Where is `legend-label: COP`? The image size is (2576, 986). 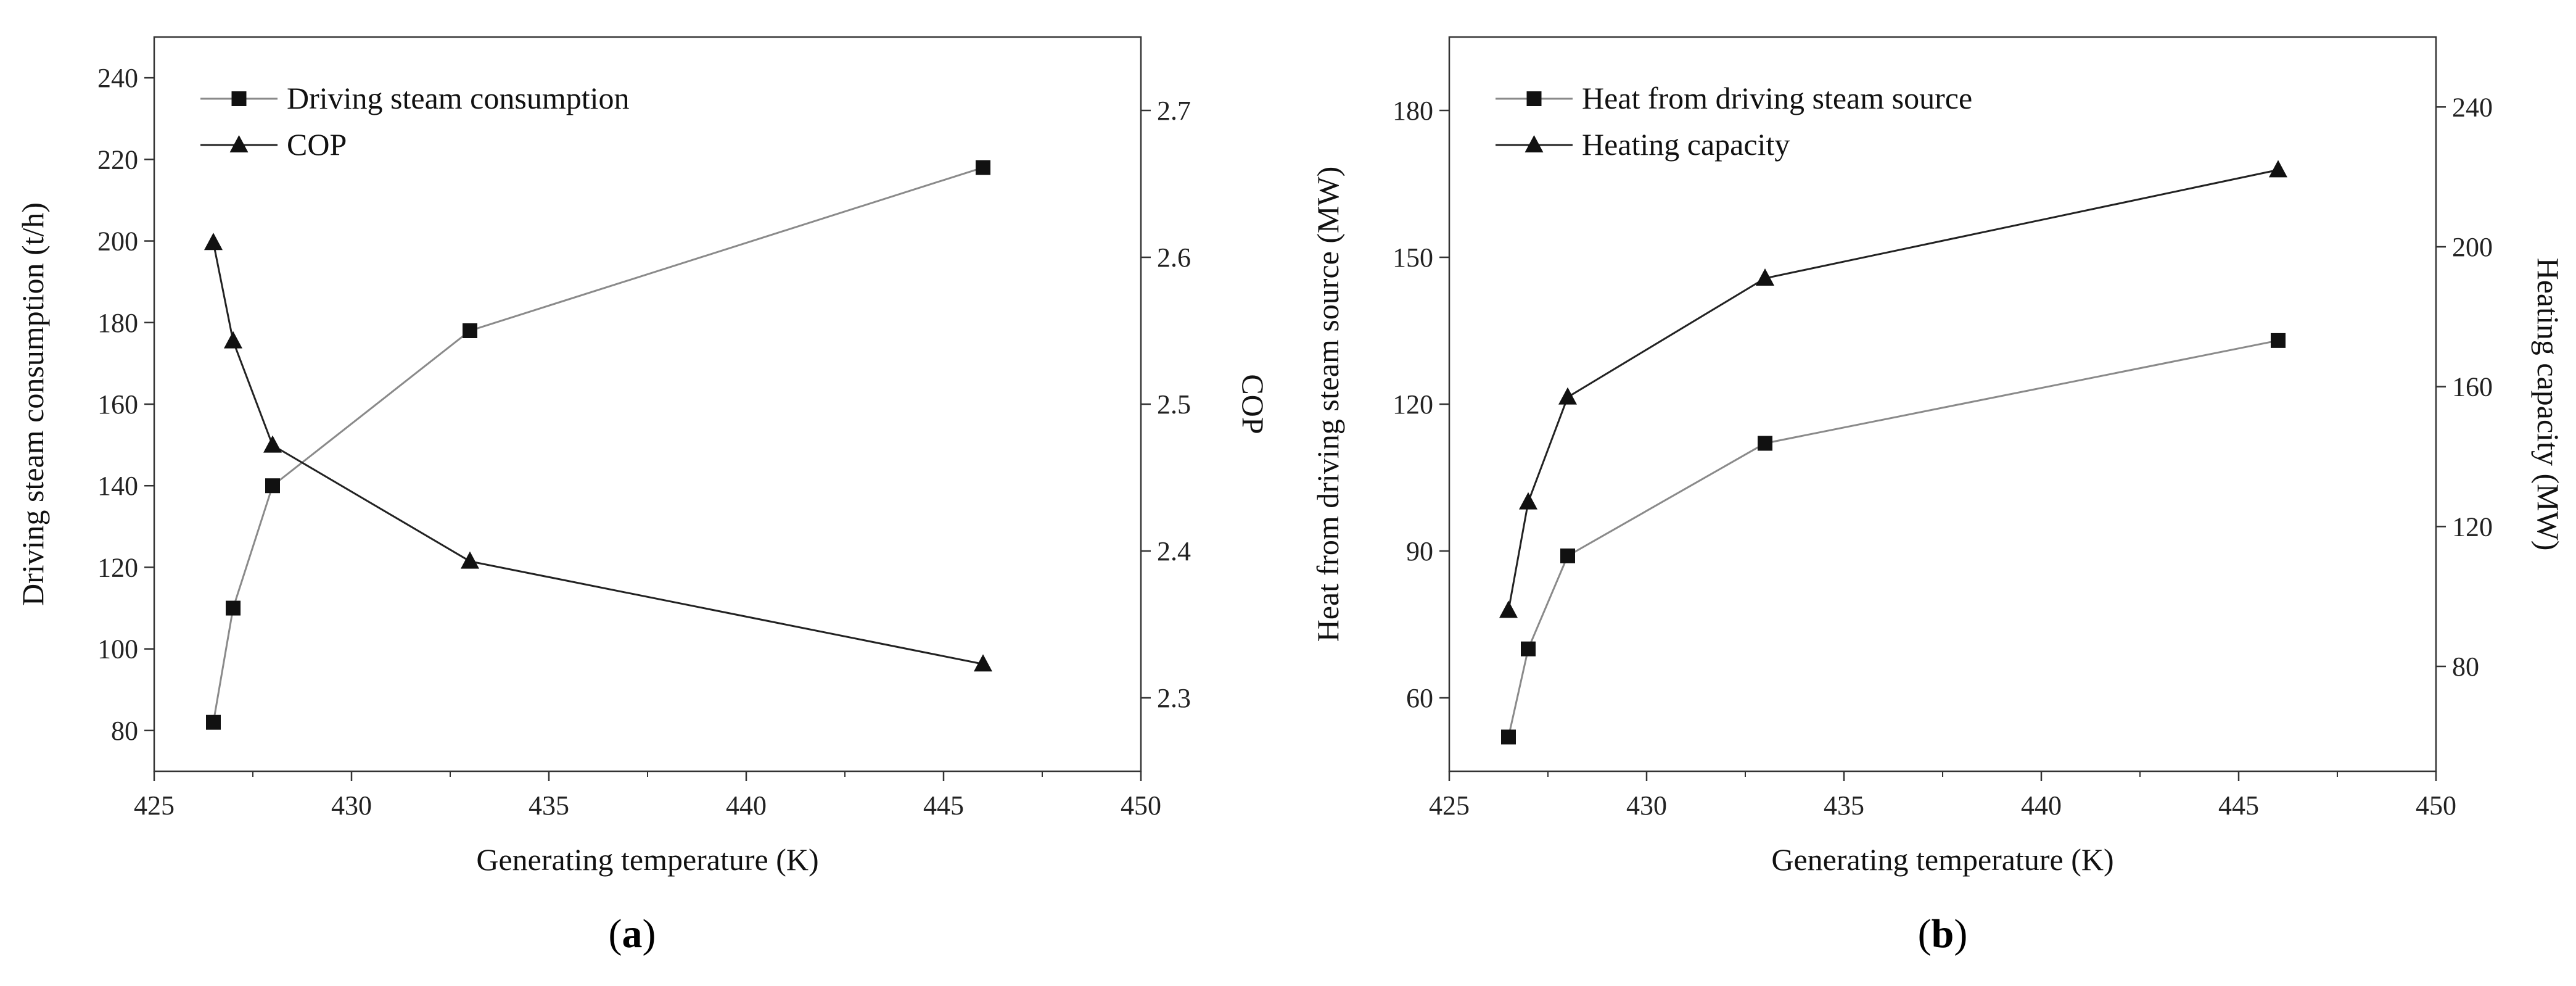 legend-label: COP is located at coordinates (317, 144).